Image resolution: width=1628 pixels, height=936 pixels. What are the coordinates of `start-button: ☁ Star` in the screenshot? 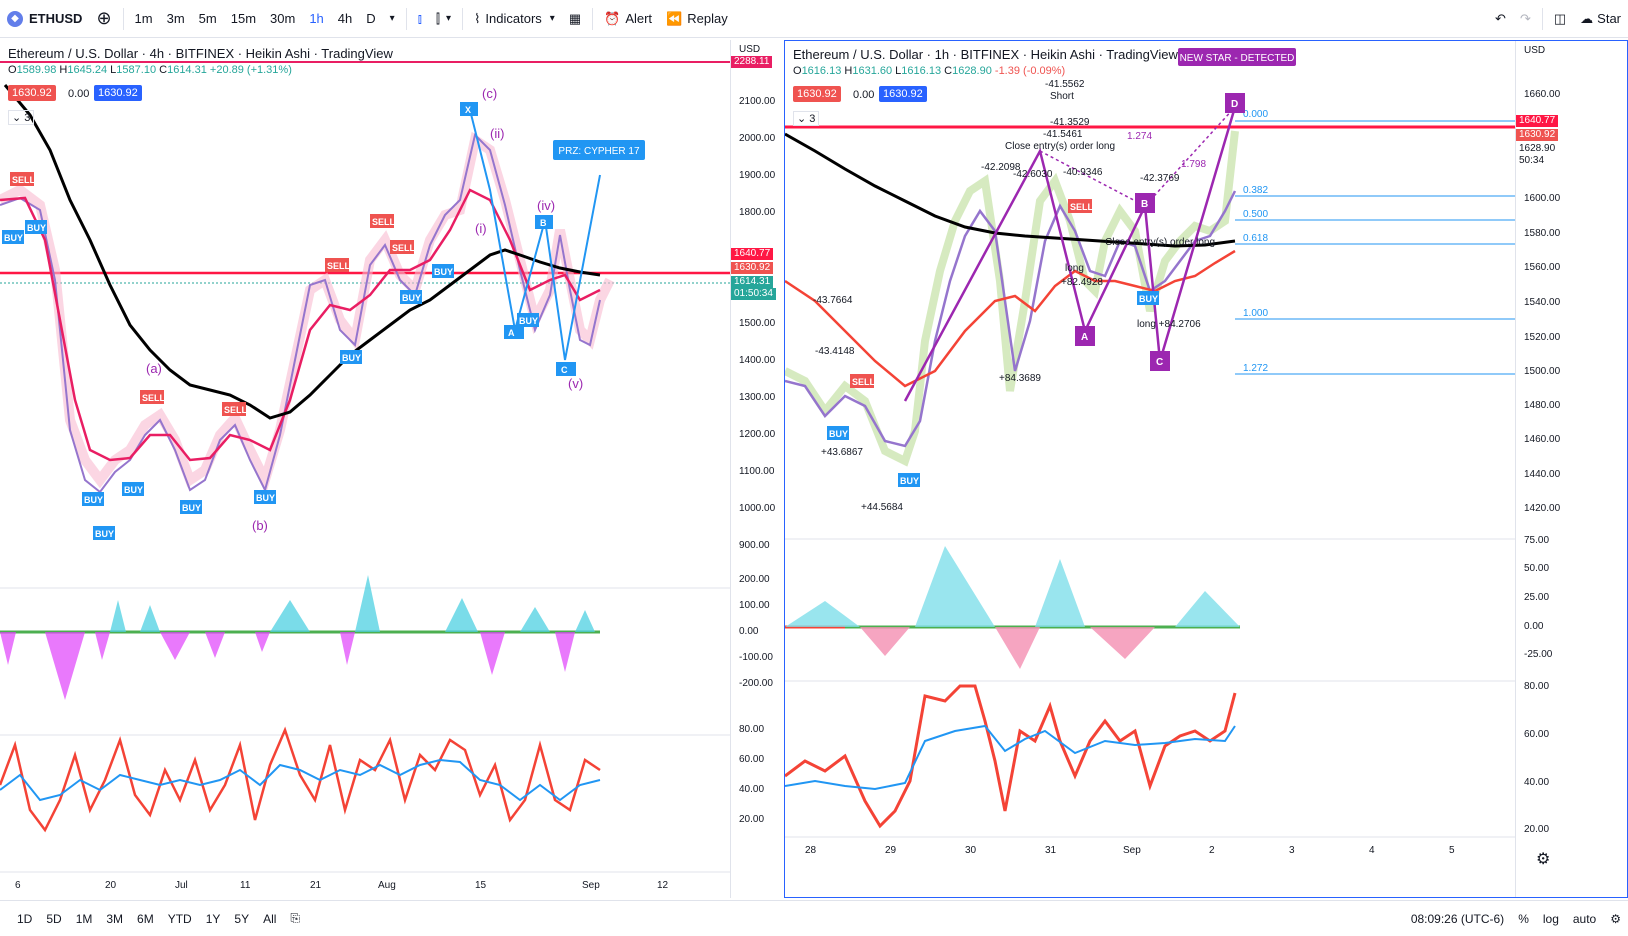 It's located at (1600, 19).